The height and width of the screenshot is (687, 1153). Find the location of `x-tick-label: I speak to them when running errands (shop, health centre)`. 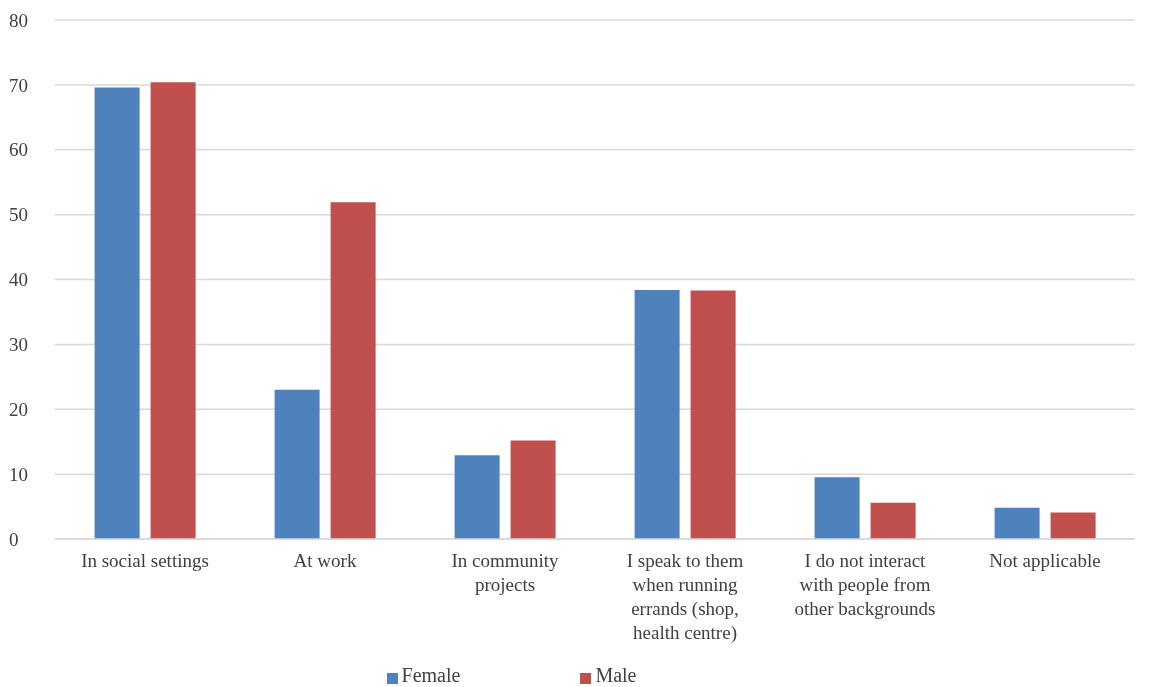

x-tick-label: I speak to them when running errands (shop, health centre) is located at coordinates (685, 597).